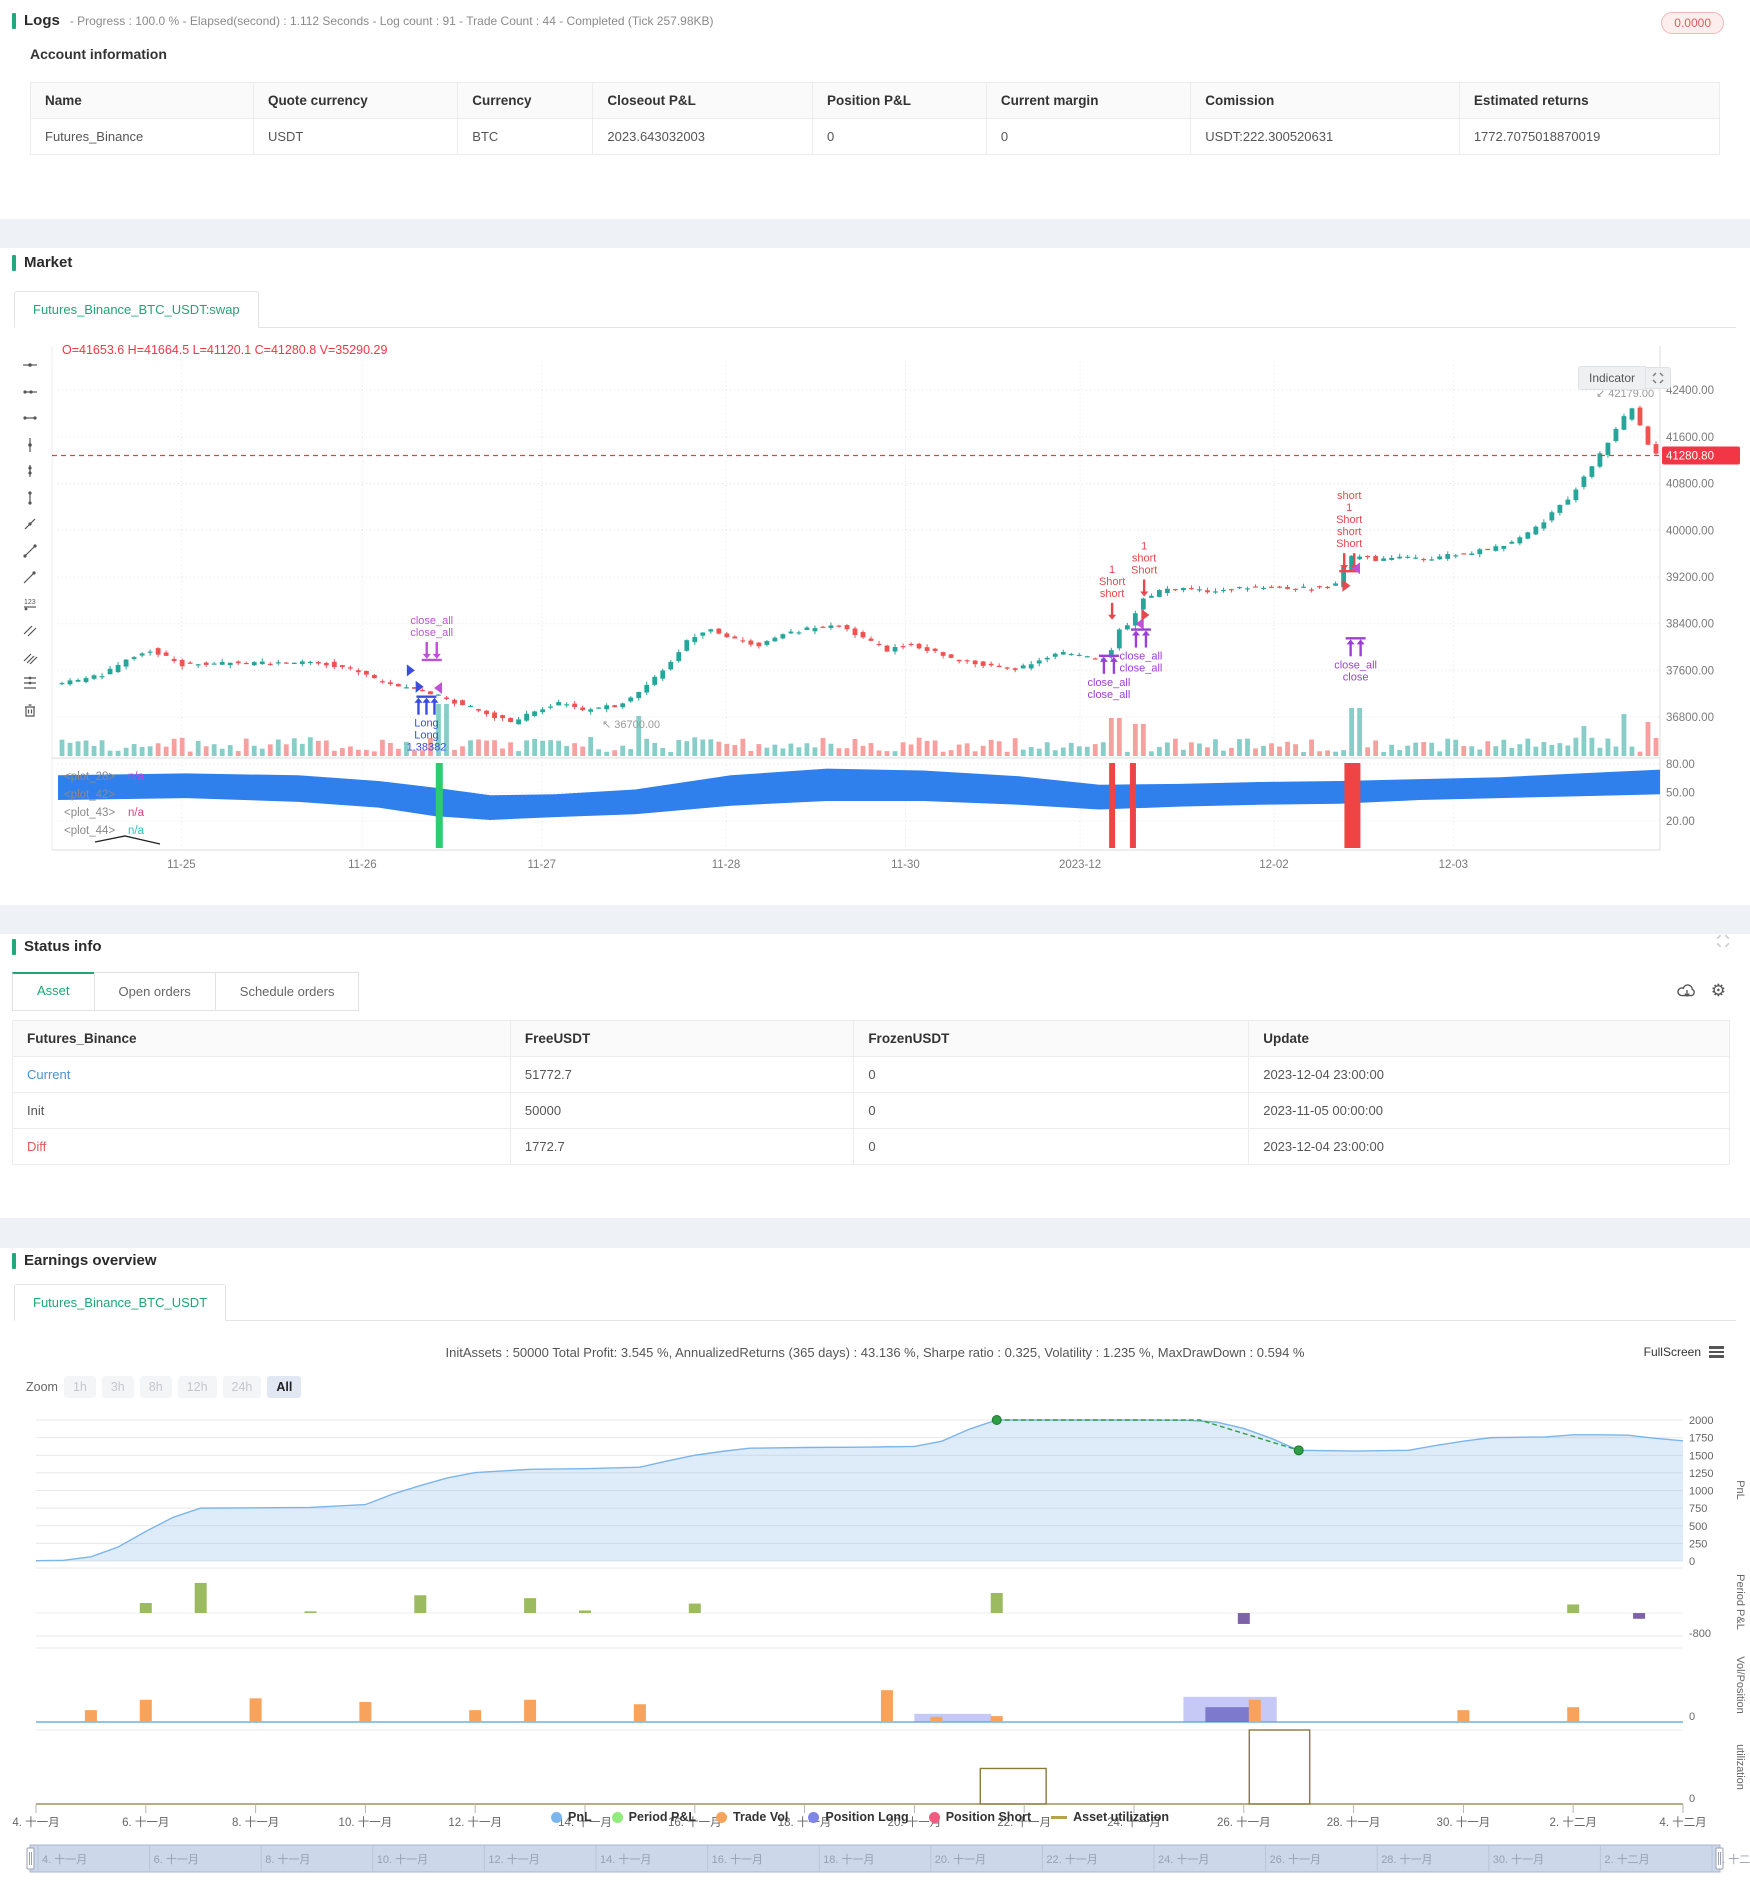 The height and width of the screenshot is (1898, 1750). What do you see at coordinates (1464, 1822) in the screenshot?
I see `svg-text: 30. 十一月` at bounding box center [1464, 1822].